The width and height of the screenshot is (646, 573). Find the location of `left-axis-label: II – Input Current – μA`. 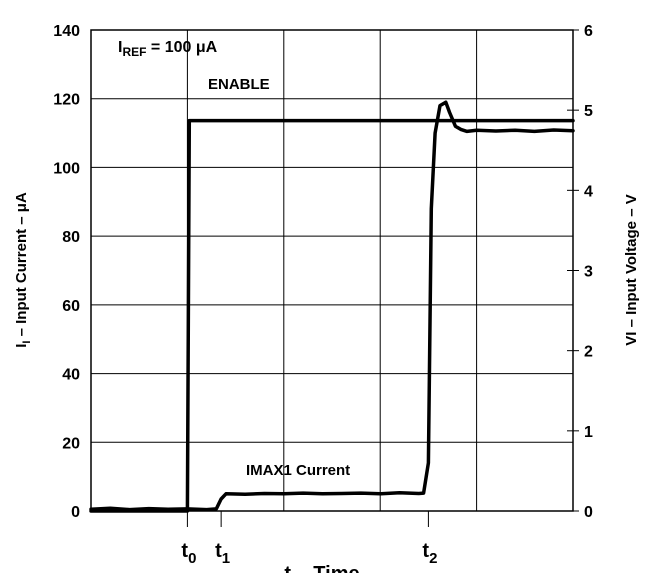

left-axis-label: II – Input Current – μA is located at coordinates (23, 270).